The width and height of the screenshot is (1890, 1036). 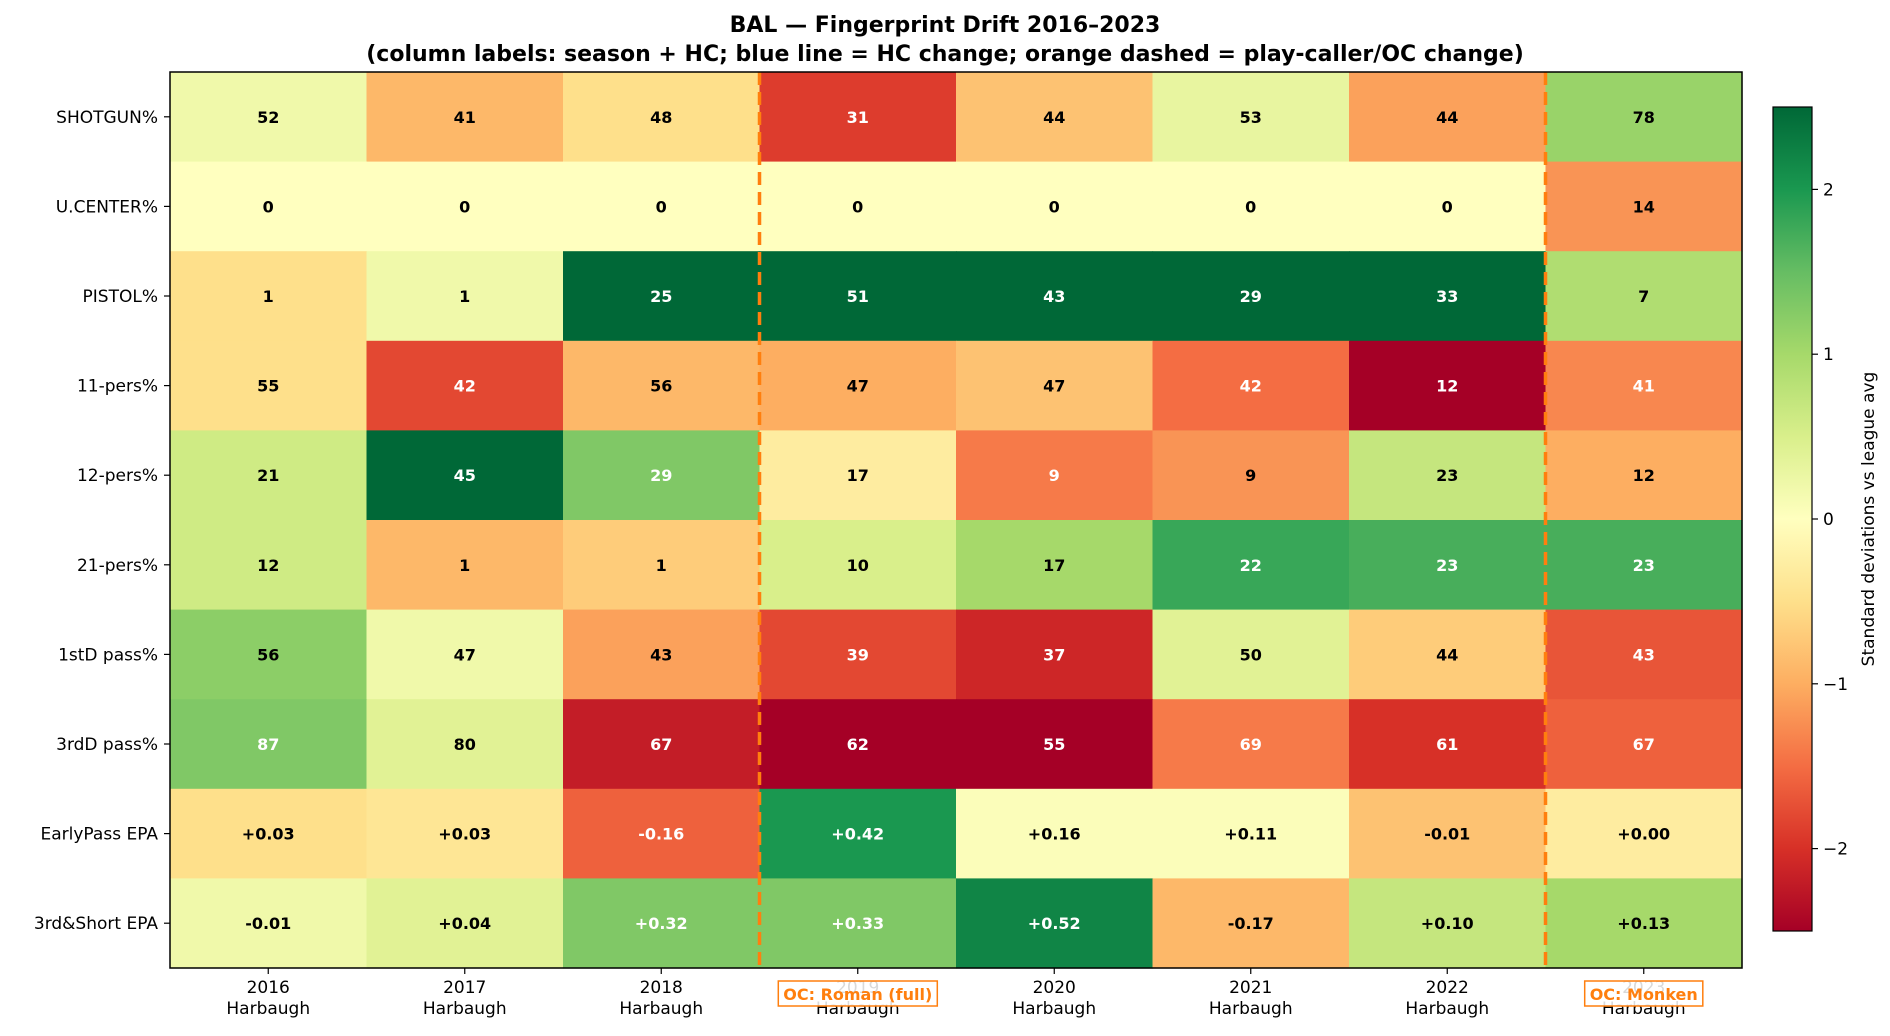 What do you see at coordinates (661, 834) in the screenshot?
I see `cell-value-label: -0.16` at bounding box center [661, 834].